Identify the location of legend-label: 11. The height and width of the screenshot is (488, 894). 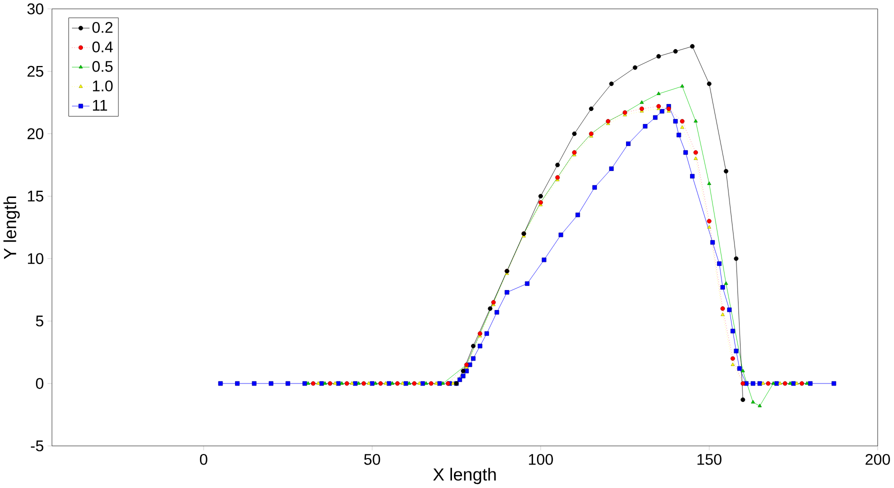
(100, 105).